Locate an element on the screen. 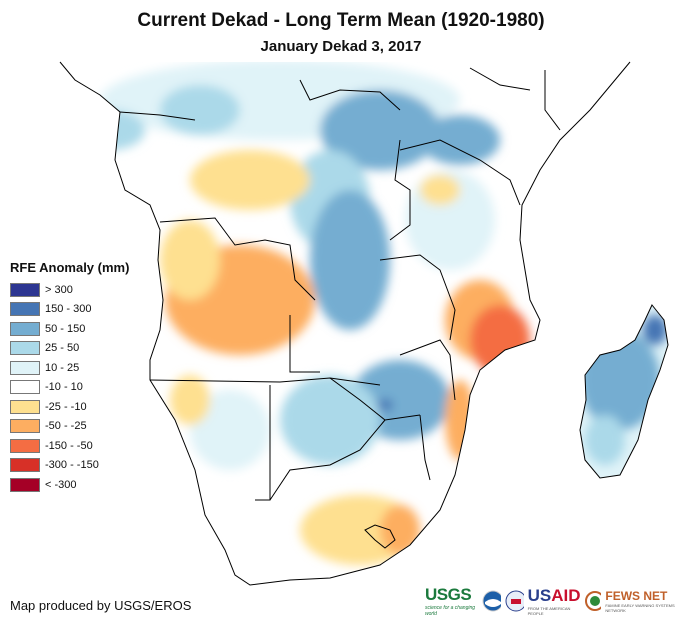 This screenshot has height=624, width=682. legend-title: RFE Anomaly (mm) is located at coordinates (70, 267).